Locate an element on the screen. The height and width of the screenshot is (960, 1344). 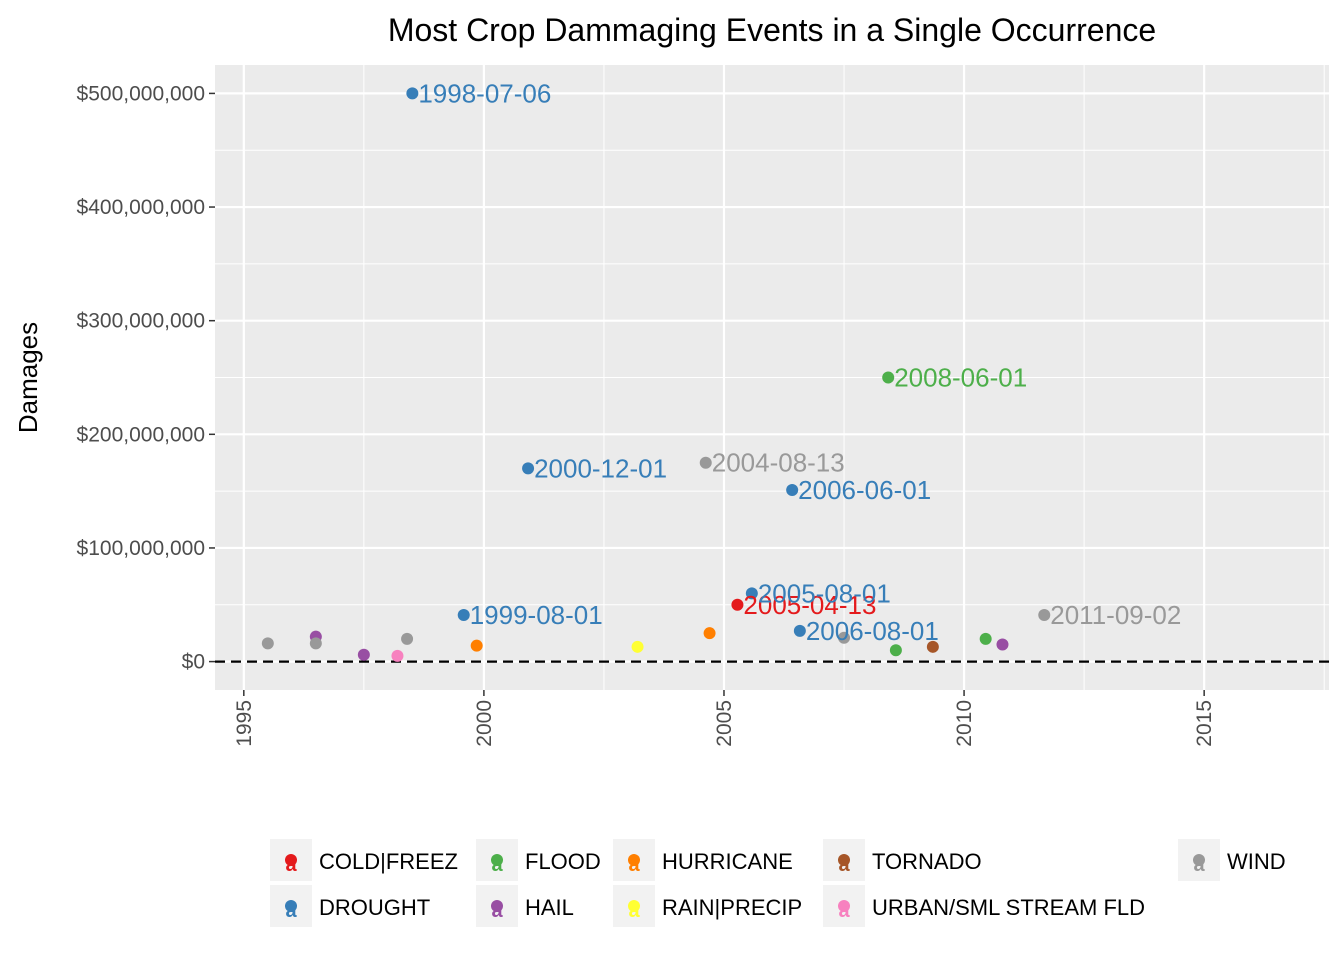
data-label: 2005-04-13 is located at coordinates (809, 605).